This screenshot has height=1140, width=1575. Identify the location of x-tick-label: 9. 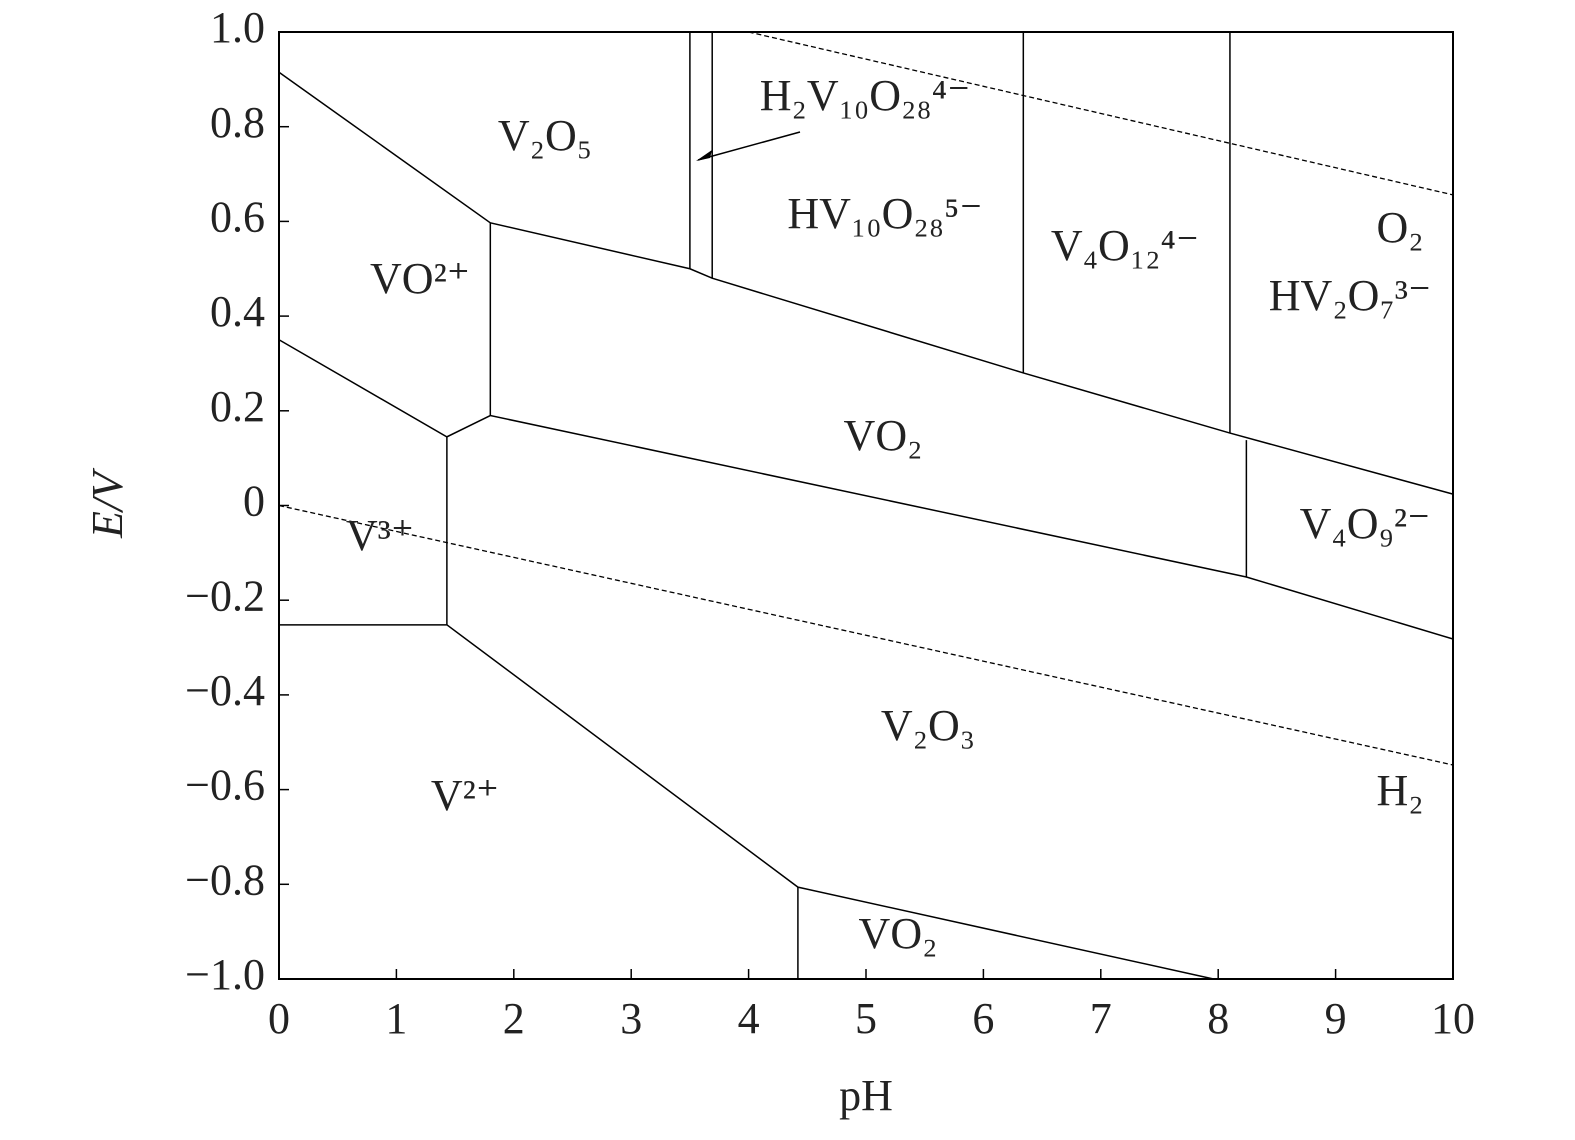
(1336, 1018).